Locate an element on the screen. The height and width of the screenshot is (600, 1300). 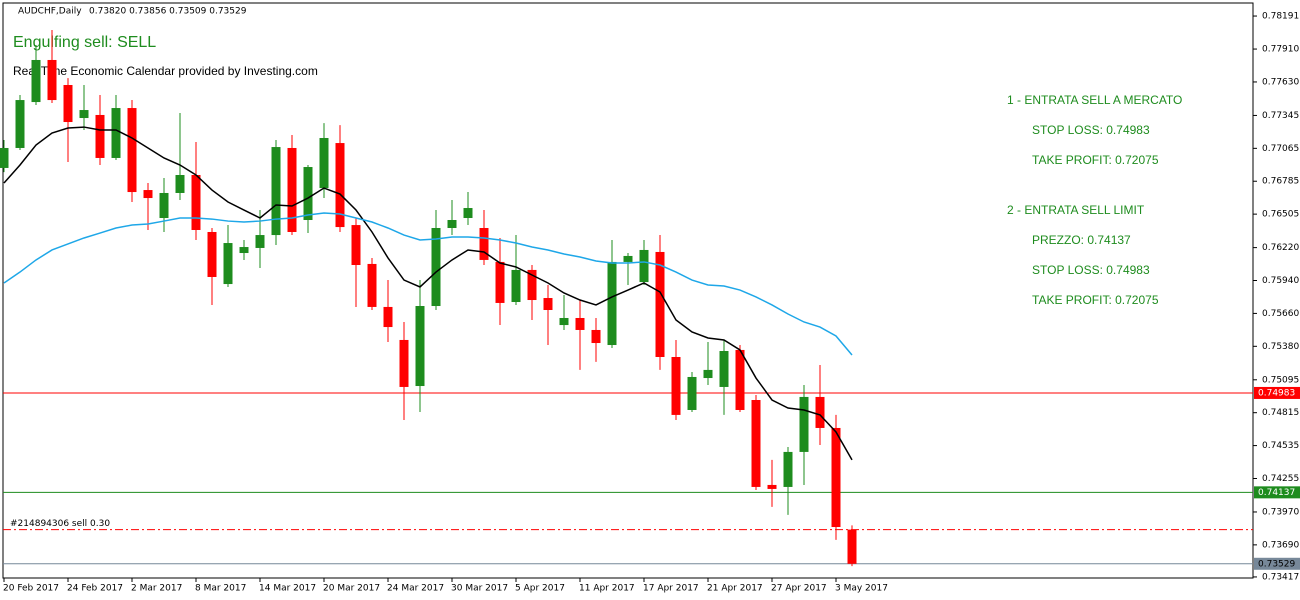
y-tick-label: 0.75660 is located at coordinates (1280, 314).